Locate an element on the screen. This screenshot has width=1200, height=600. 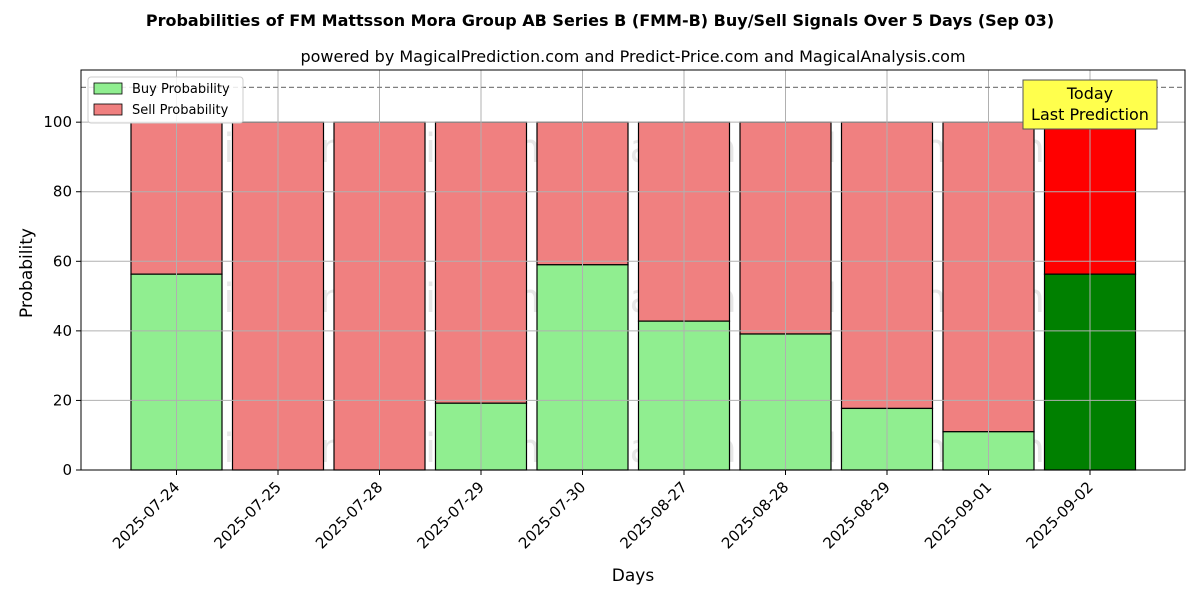
x-tick-label: 2025-08-28 is located at coordinates (755, 515).